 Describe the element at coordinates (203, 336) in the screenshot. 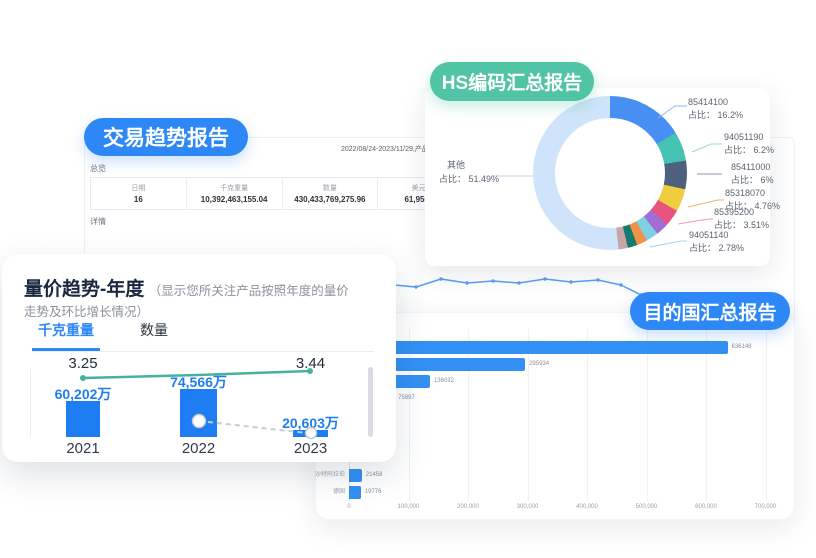

I see `tab-bar: 千克重量 数量` at that location.